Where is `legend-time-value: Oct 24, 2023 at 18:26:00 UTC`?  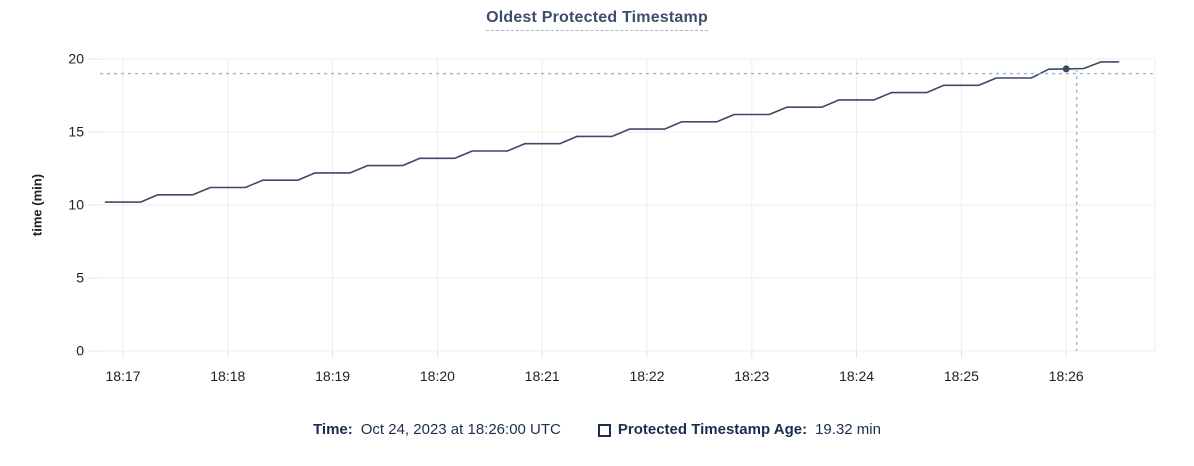 legend-time-value: Oct 24, 2023 at 18:26:00 UTC is located at coordinates (460, 429).